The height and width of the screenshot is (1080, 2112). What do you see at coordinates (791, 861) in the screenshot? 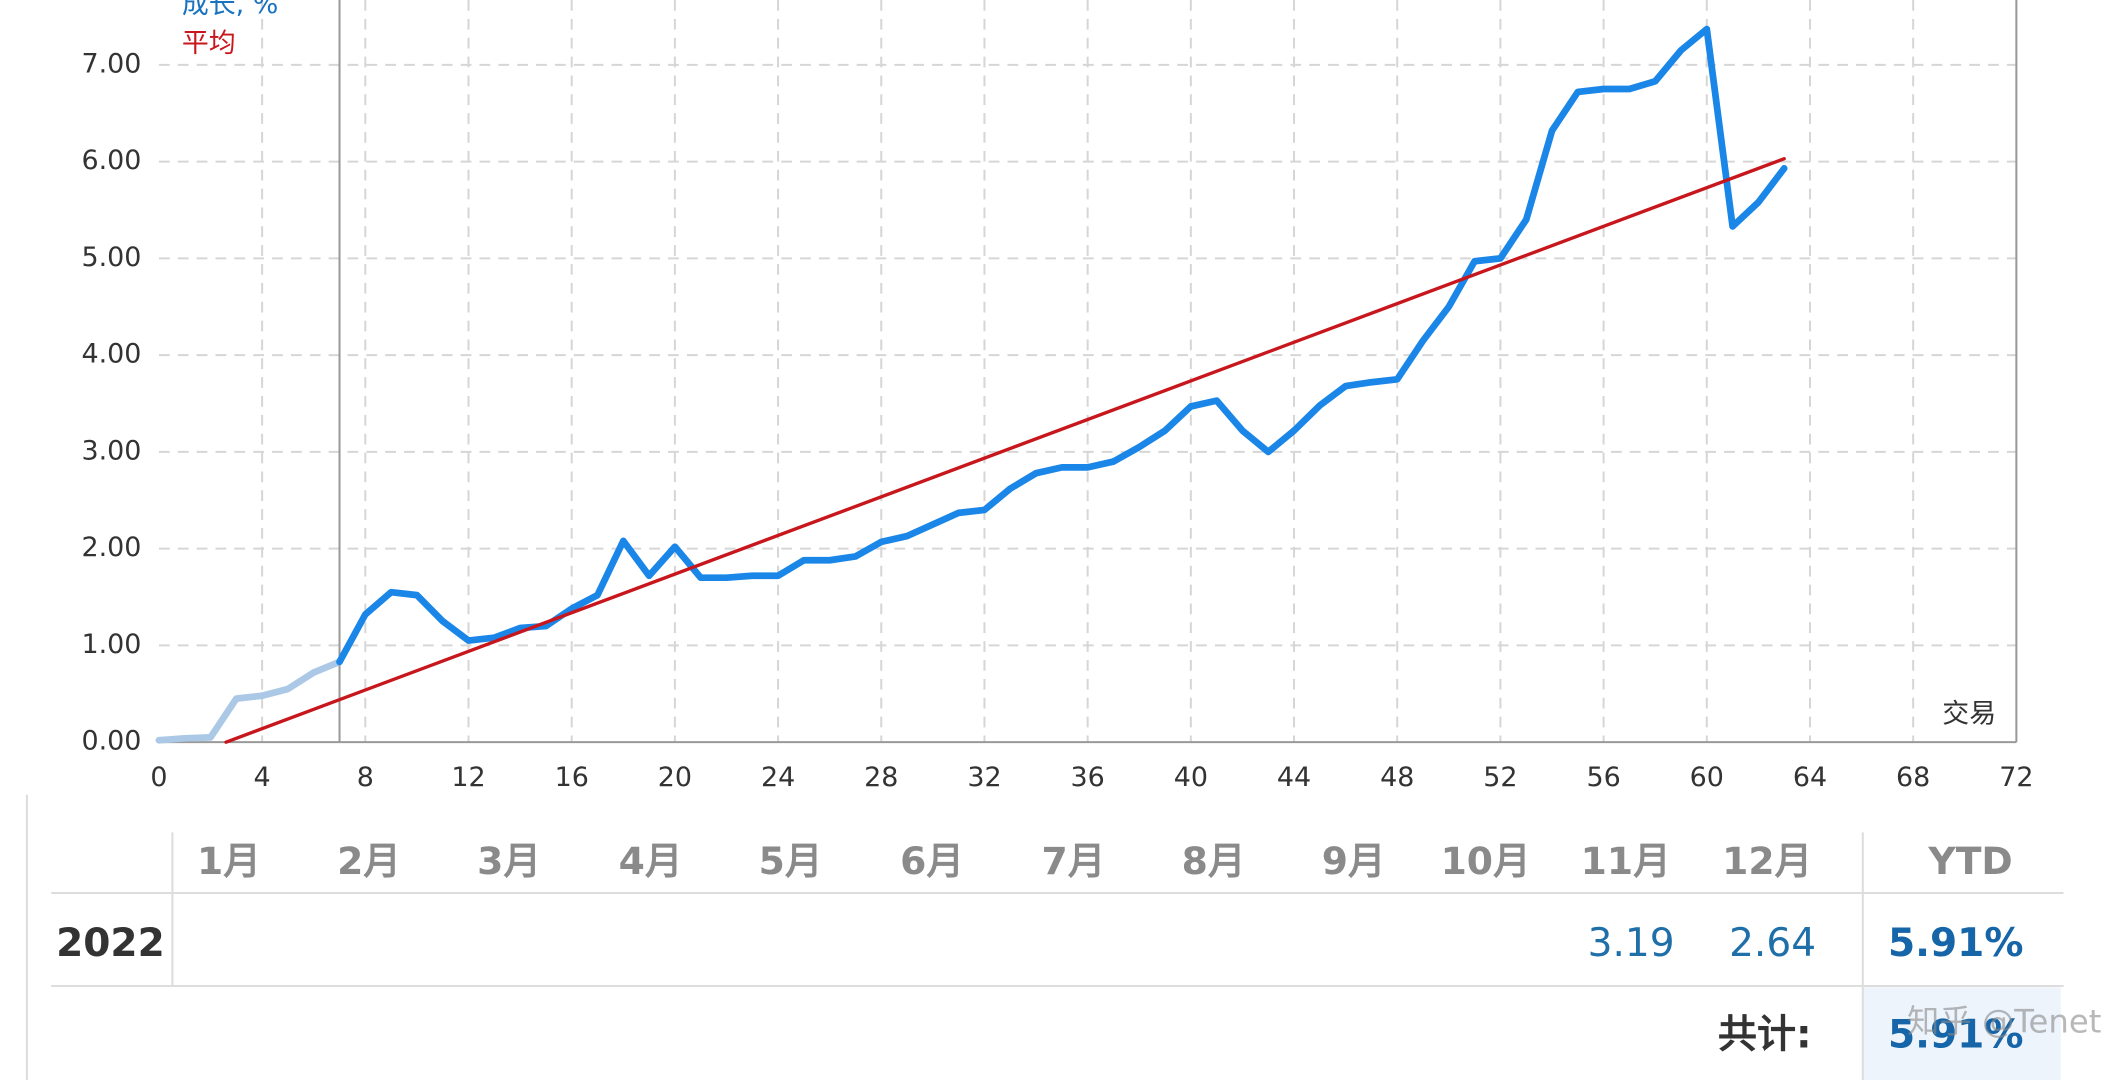
I see `column-header: 5月` at bounding box center [791, 861].